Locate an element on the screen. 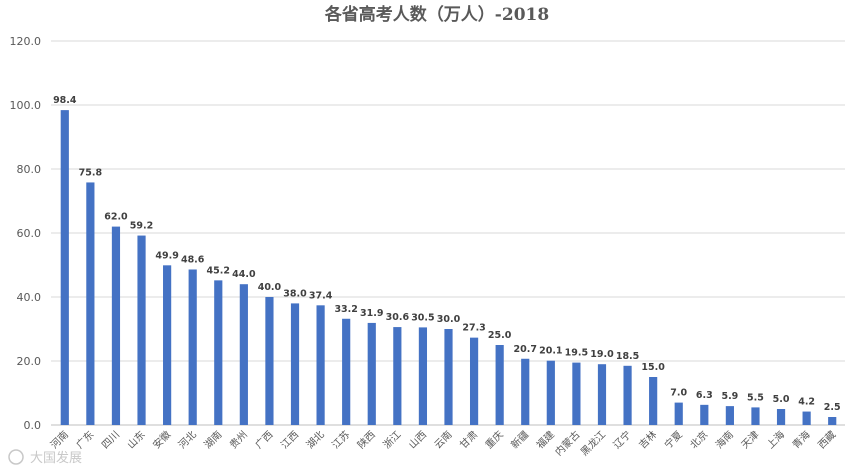  data-label: 7.0 is located at coordinates (678, 393).